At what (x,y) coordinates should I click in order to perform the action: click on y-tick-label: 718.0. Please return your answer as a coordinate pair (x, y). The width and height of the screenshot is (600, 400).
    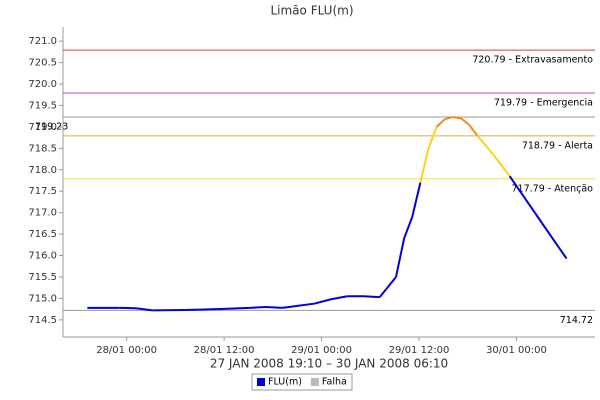
    Looking at the image, I should click on (42, 170).